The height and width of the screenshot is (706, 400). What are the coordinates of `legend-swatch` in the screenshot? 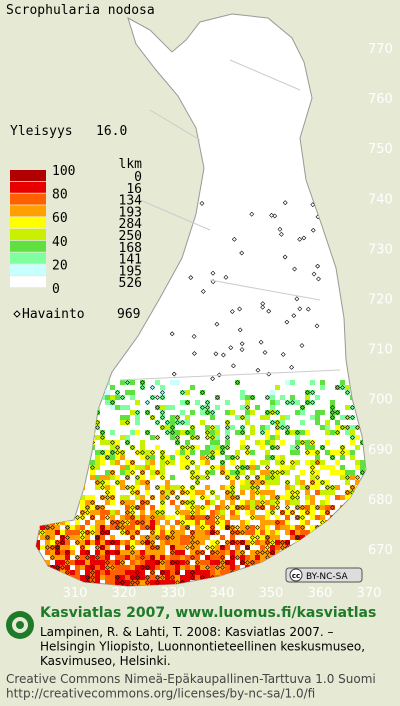 It's located at (28, 175).